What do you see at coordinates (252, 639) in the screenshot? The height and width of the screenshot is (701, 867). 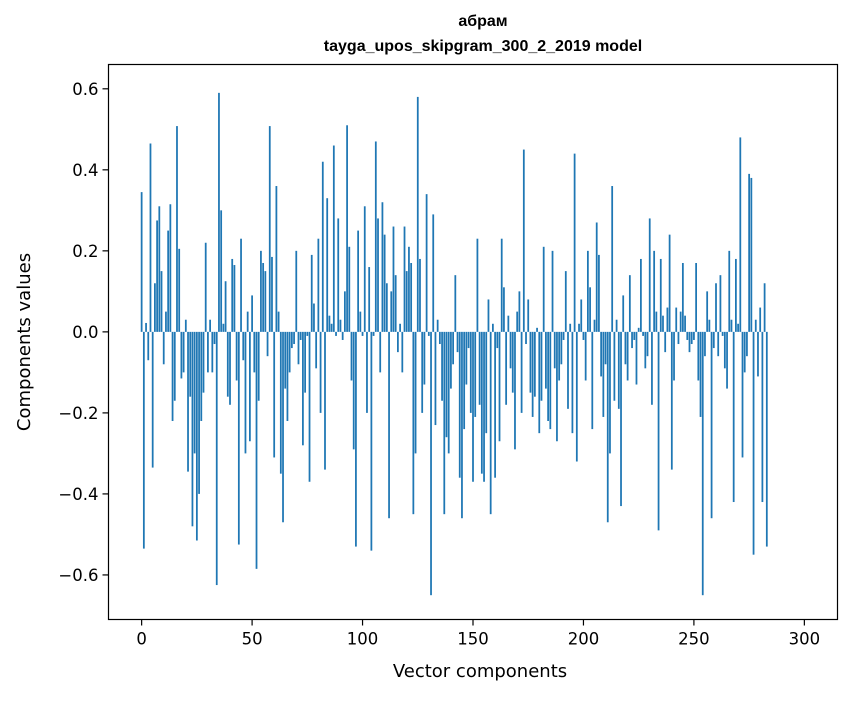 I see `x-tick-label: 50` at bounding box center [252, 639].